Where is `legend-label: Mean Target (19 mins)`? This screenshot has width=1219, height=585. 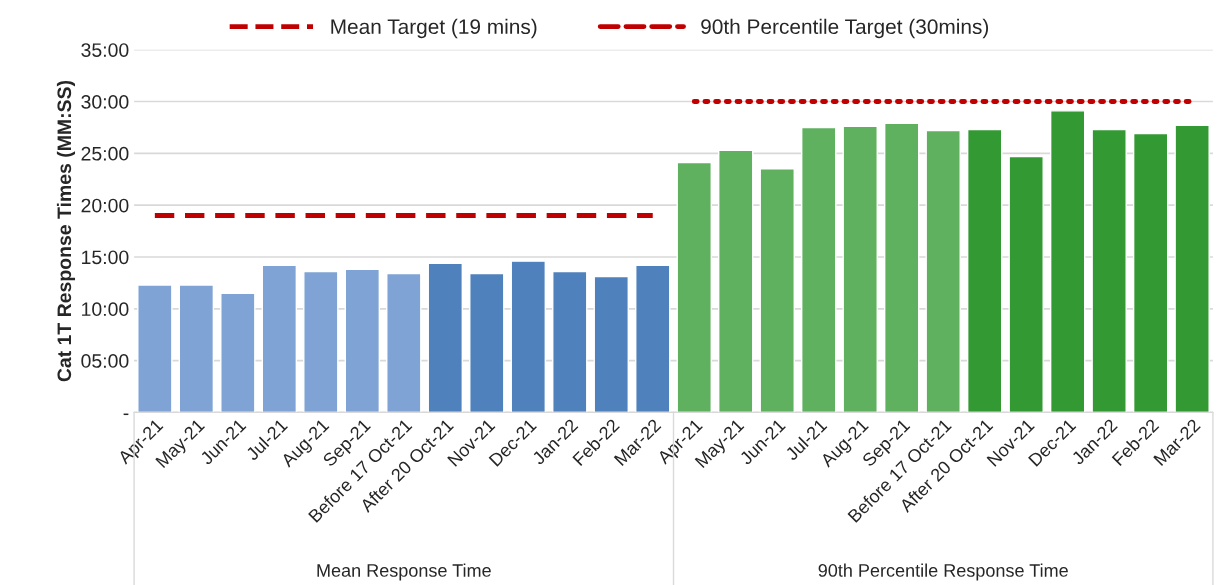 legend-label: Mean Target (19 mins) is located at coordinates (434, 28).